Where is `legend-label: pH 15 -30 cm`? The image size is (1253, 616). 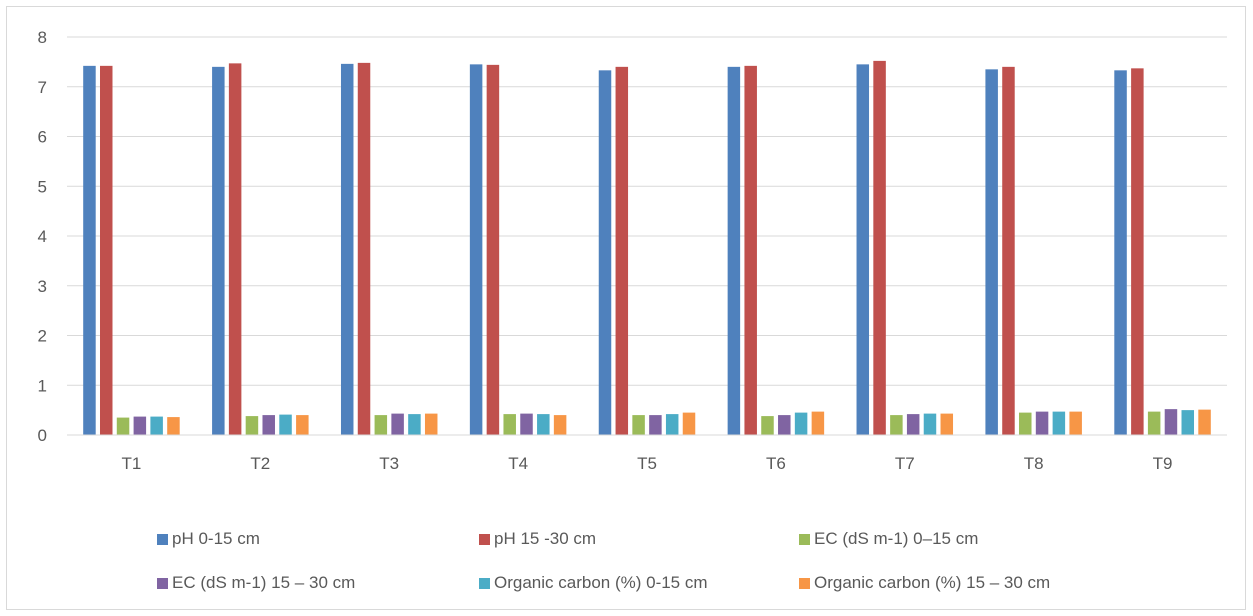
legend-label: pH 15 -30 cm is located at coordinates (545, 538).